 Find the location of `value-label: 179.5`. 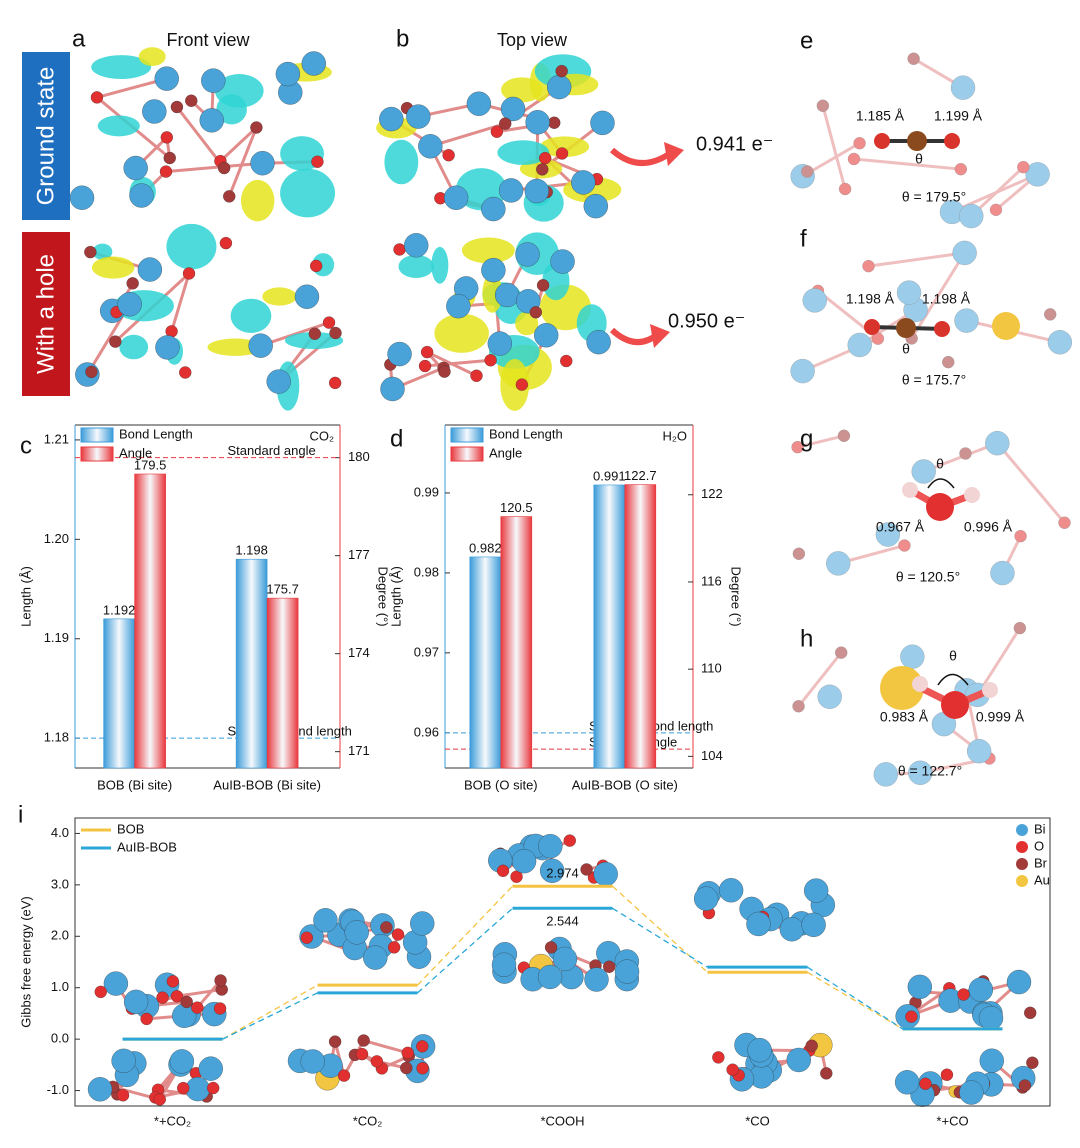

value-label: 179.5 is located at coordinates (150, 464).